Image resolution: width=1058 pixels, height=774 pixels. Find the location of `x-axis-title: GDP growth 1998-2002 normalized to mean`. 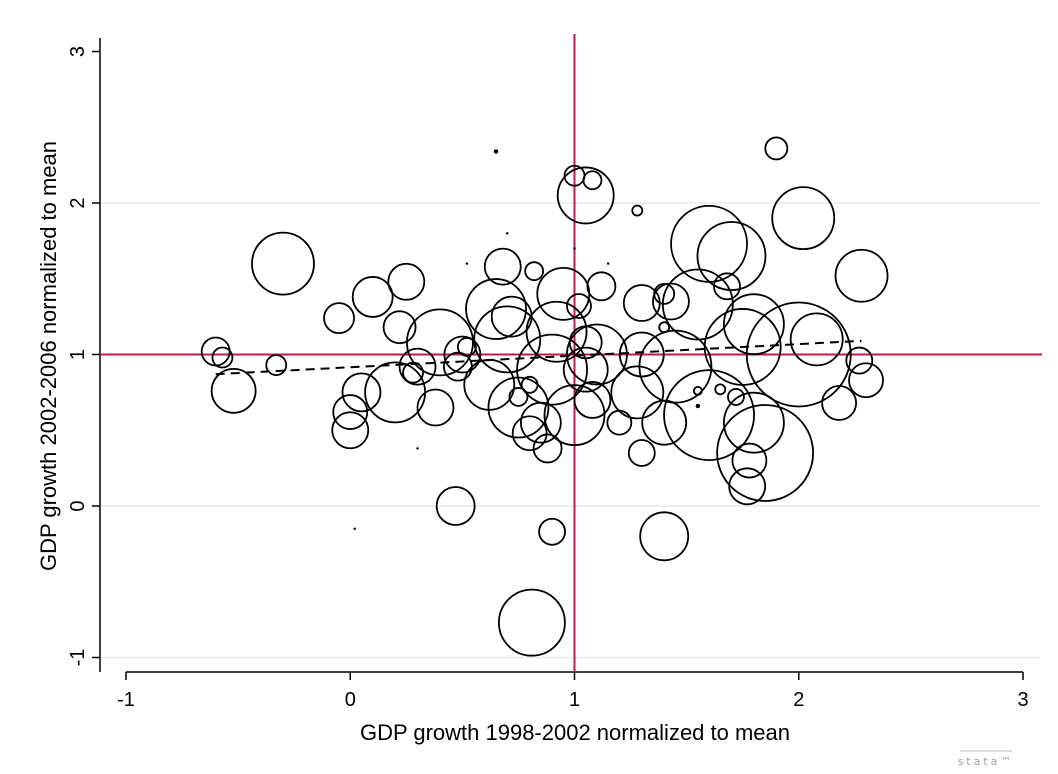

x-axis-title: GDP growth 1998-2002 normalized to mean is located at coordinates (575, 732).